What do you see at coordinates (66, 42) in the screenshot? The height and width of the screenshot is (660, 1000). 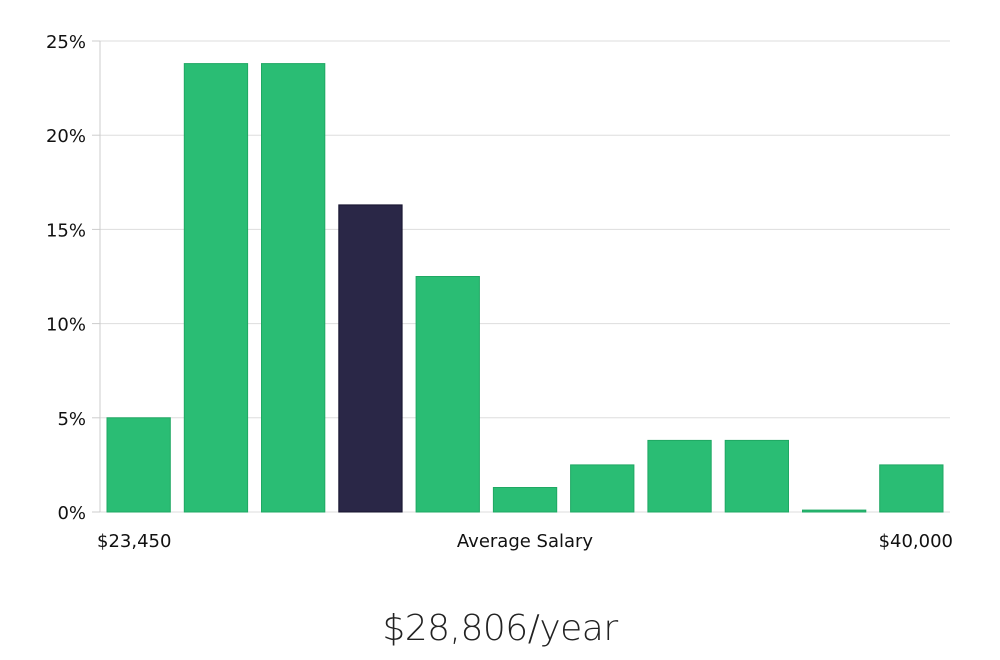 I see `y-tick-label: 25%` at bounding box center [66, 42].